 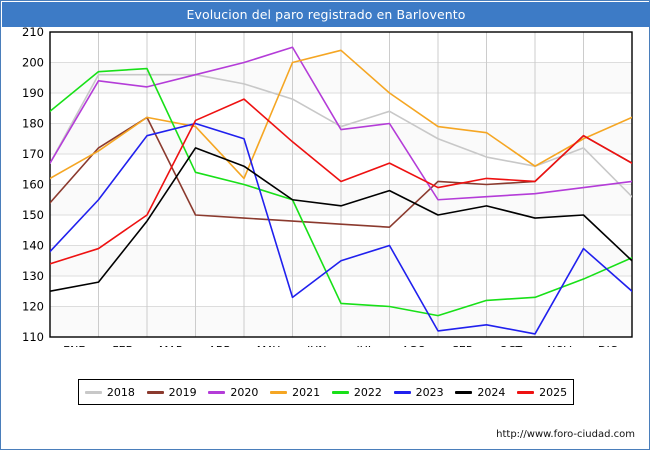 What do you see at coordinates (33, 93) in the screenshot?
I see `y-axis-tick-label: 190` at bounding box center [33, 93].